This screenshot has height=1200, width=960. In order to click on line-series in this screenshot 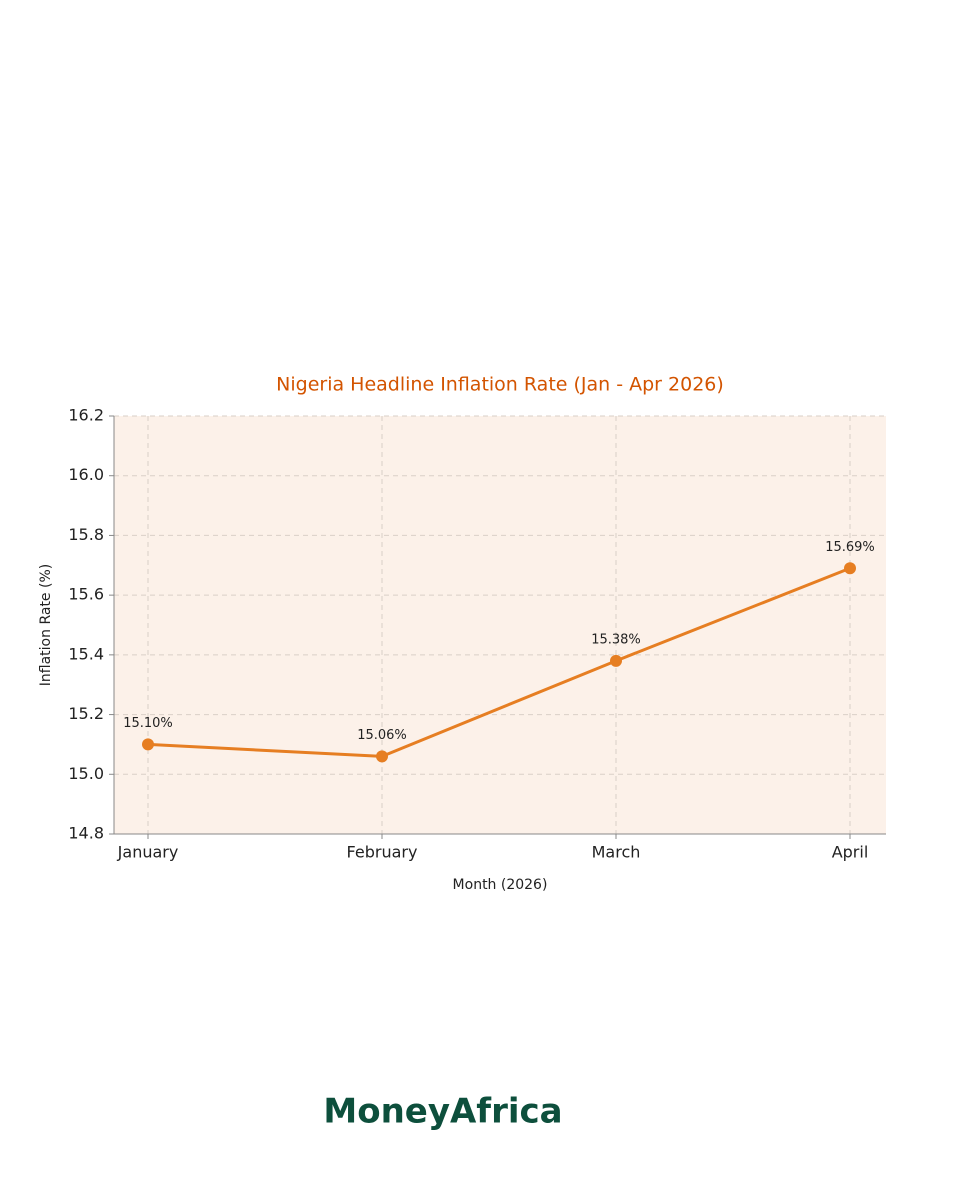, I will do `click(499, 662)`.